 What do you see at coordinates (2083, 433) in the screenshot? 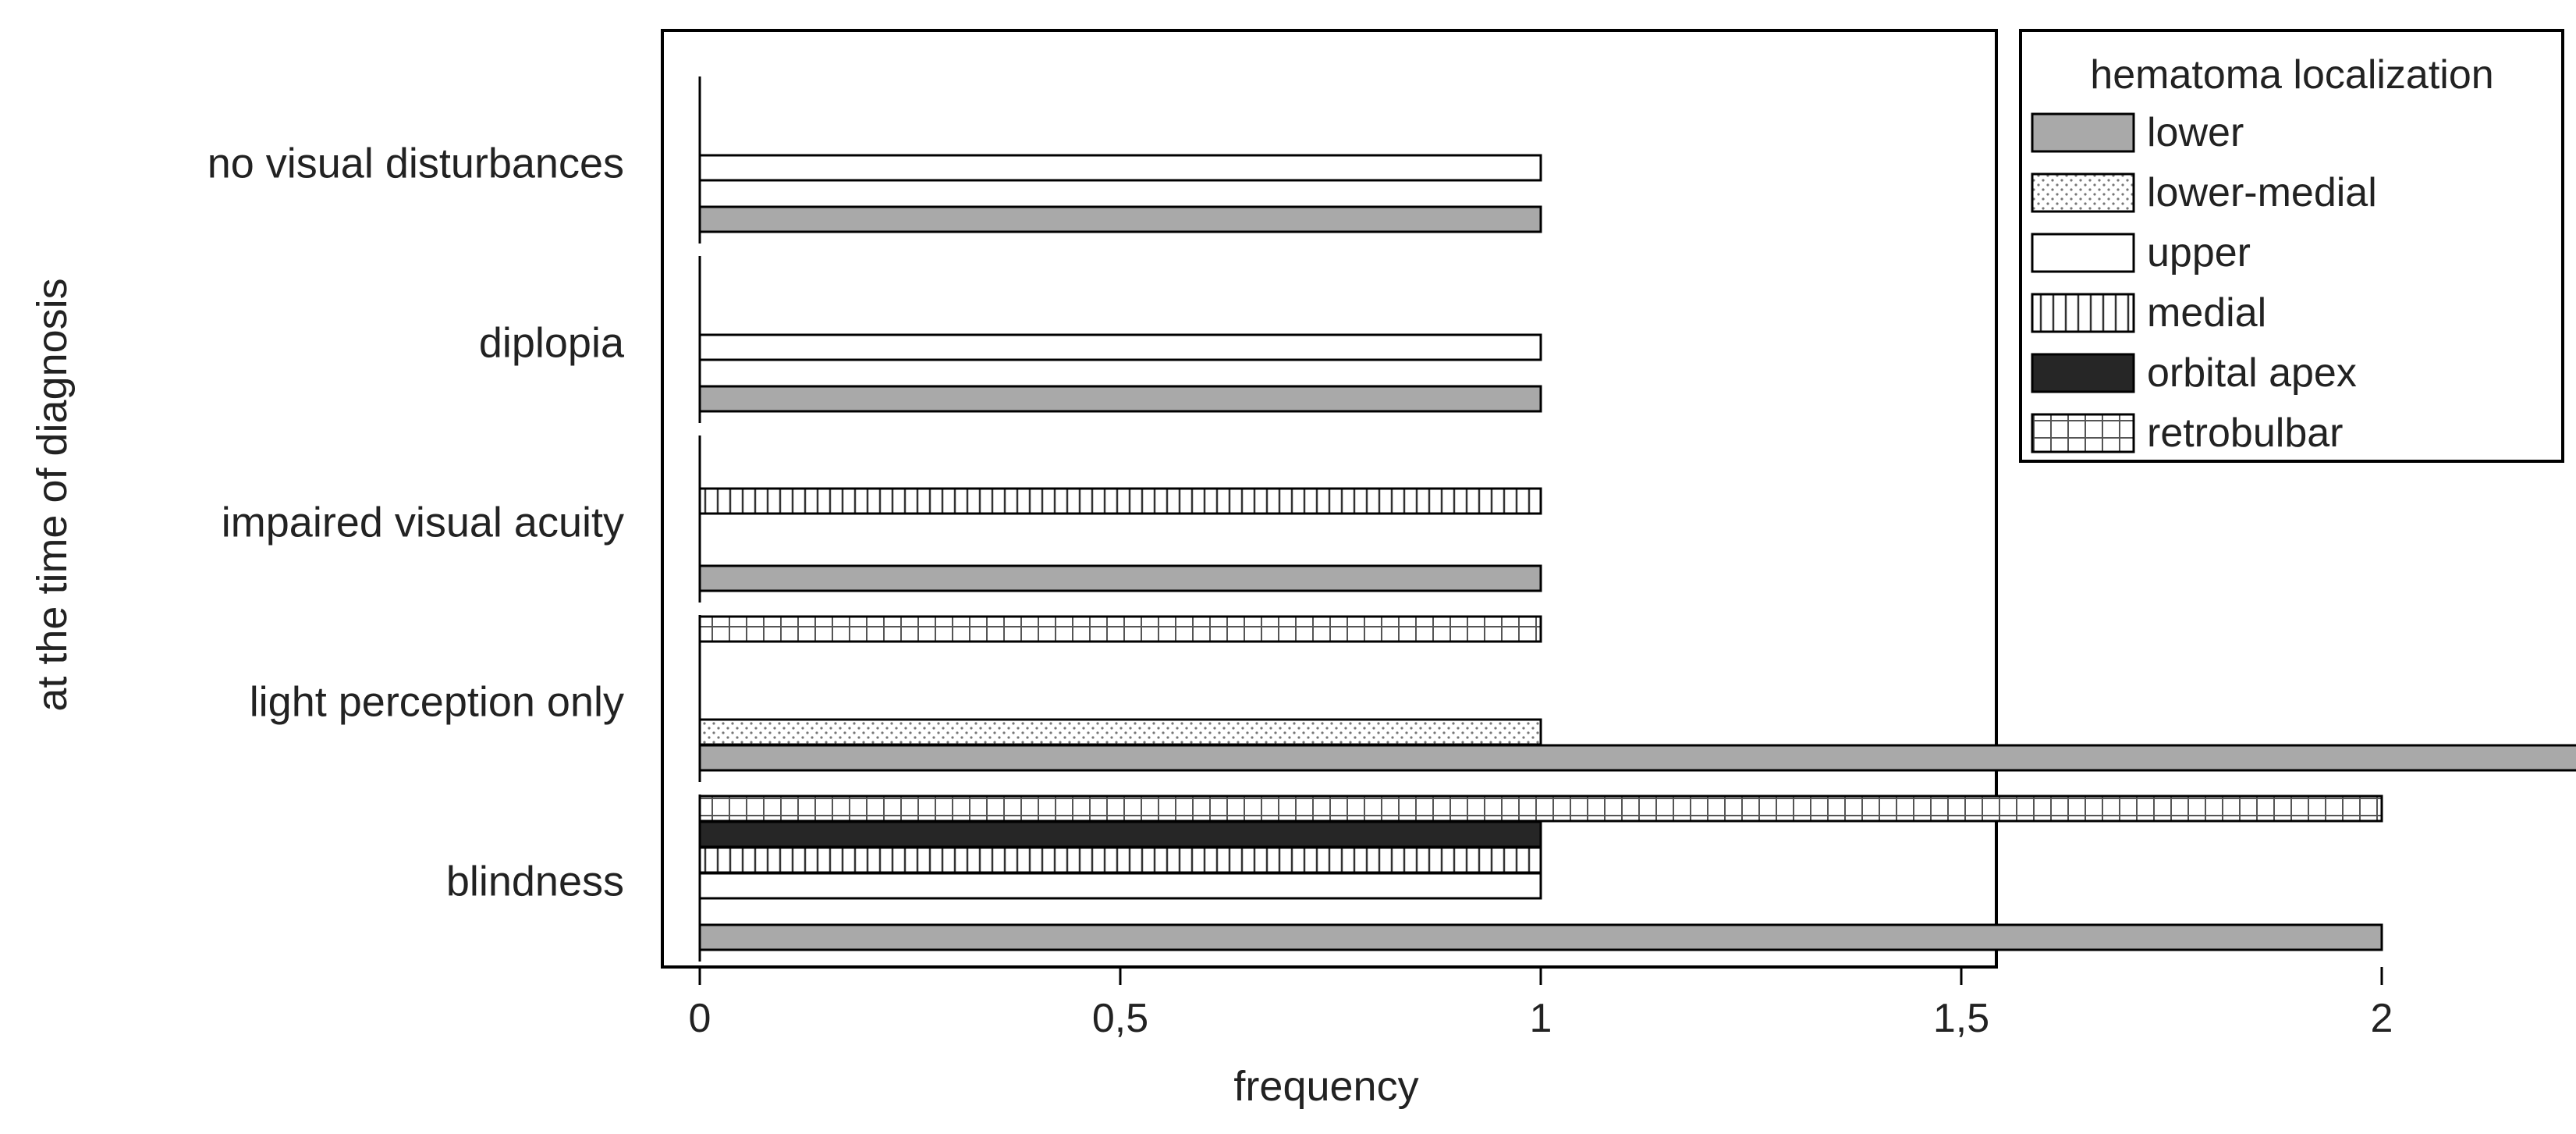
I see `legend-swatch-retrobulbar` at bounding box center [2083, 433].